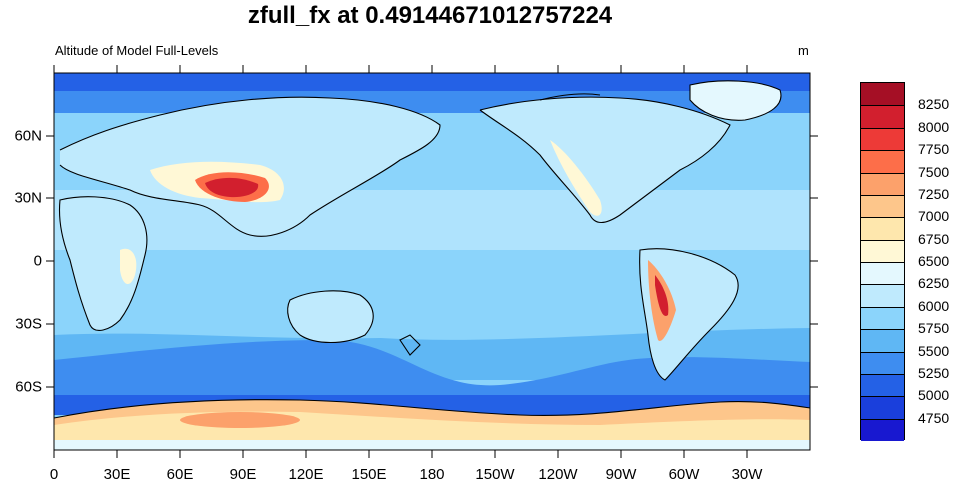 The width and height of the screenshot is (956, 487). I want to click on x-tick-label: 150E, so click(369, 474).